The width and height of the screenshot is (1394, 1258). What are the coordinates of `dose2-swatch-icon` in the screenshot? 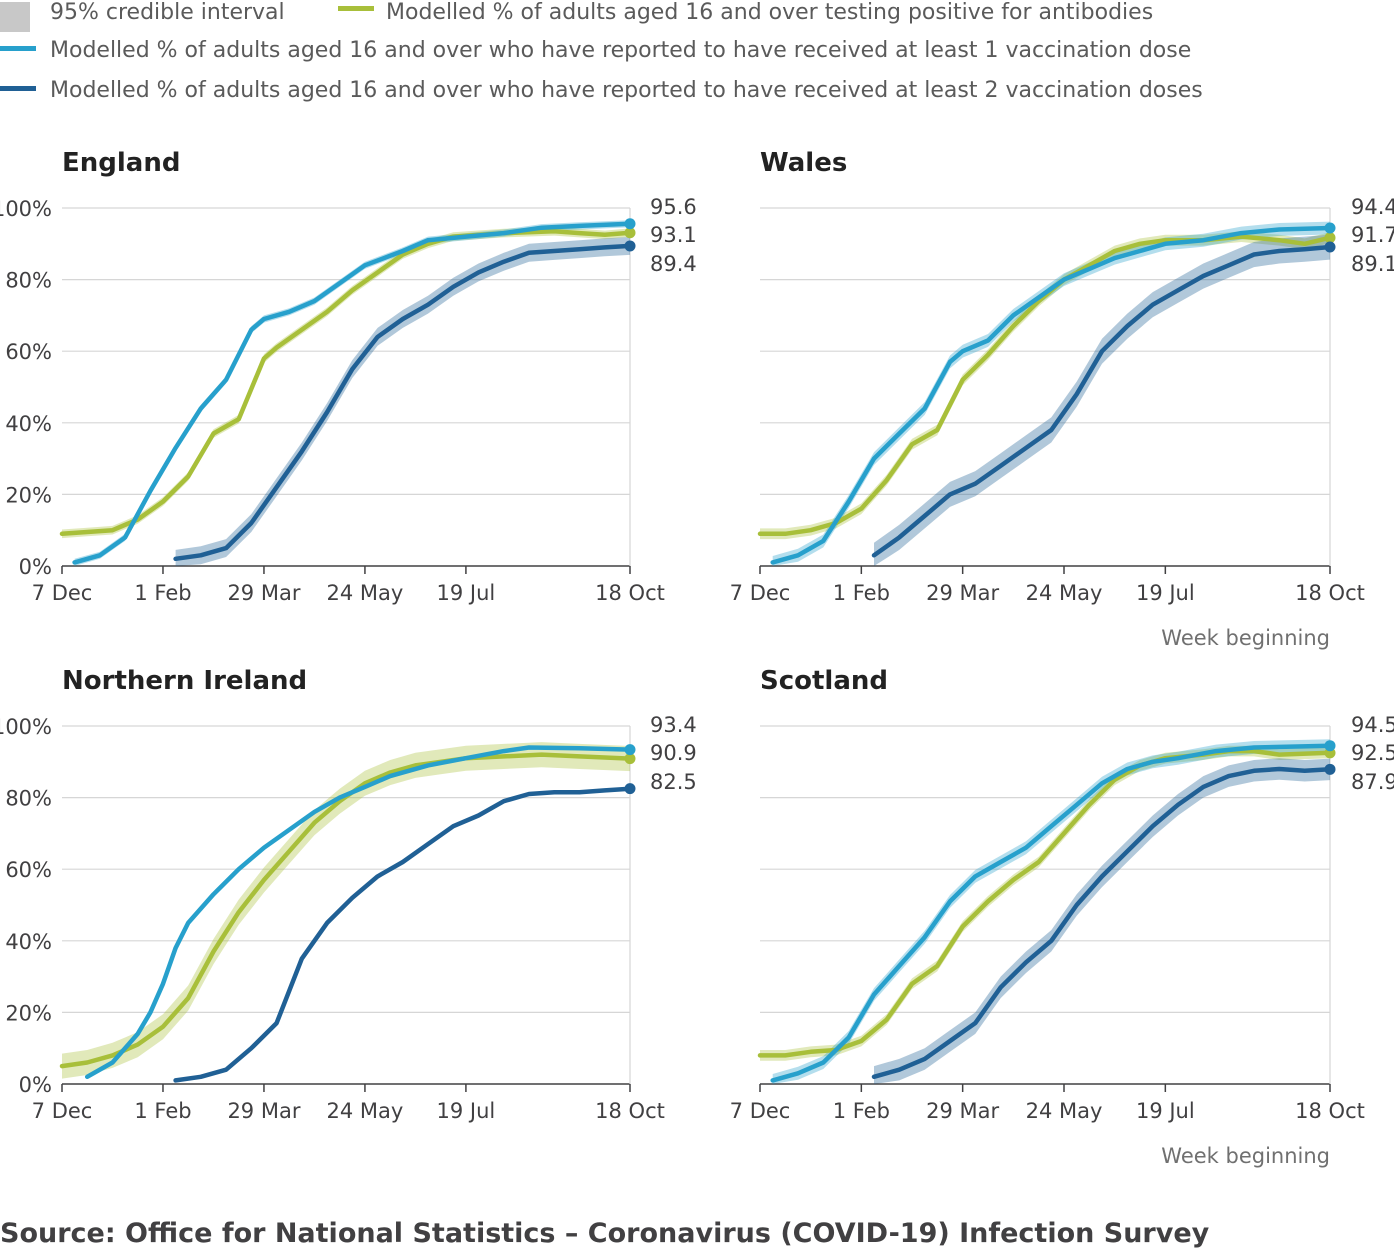 It's located at (18, 88).